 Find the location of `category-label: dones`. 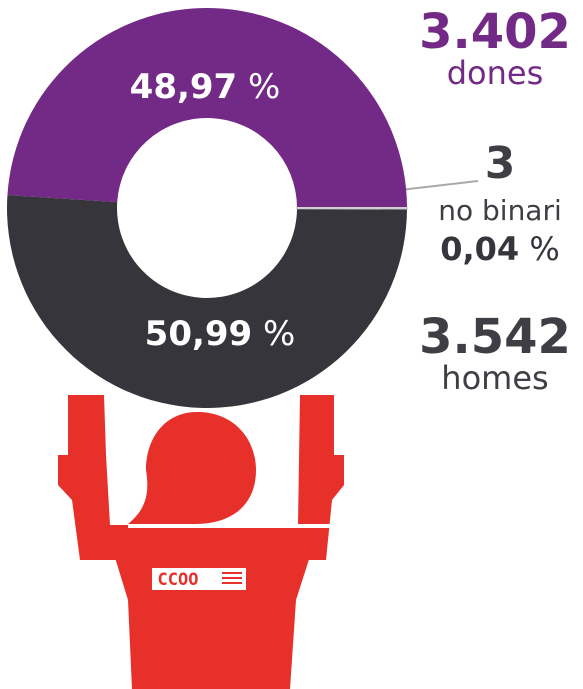

category-label: dones is located at coordinates (495, 73).